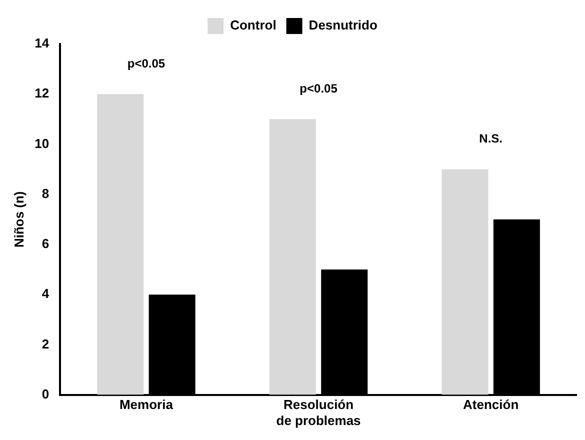  I want to click on y-tick-label: 2, so click(46, 344).